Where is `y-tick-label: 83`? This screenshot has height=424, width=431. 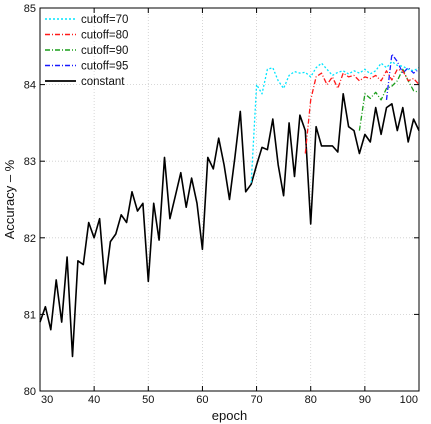 y-tick-label: 83 is located at coordinates (30, 162).